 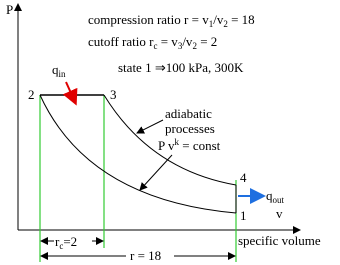 I want to click on cutoff-ratio: cutoff ratio rc = v3/v2 = 2, so click(x=152, y=42).